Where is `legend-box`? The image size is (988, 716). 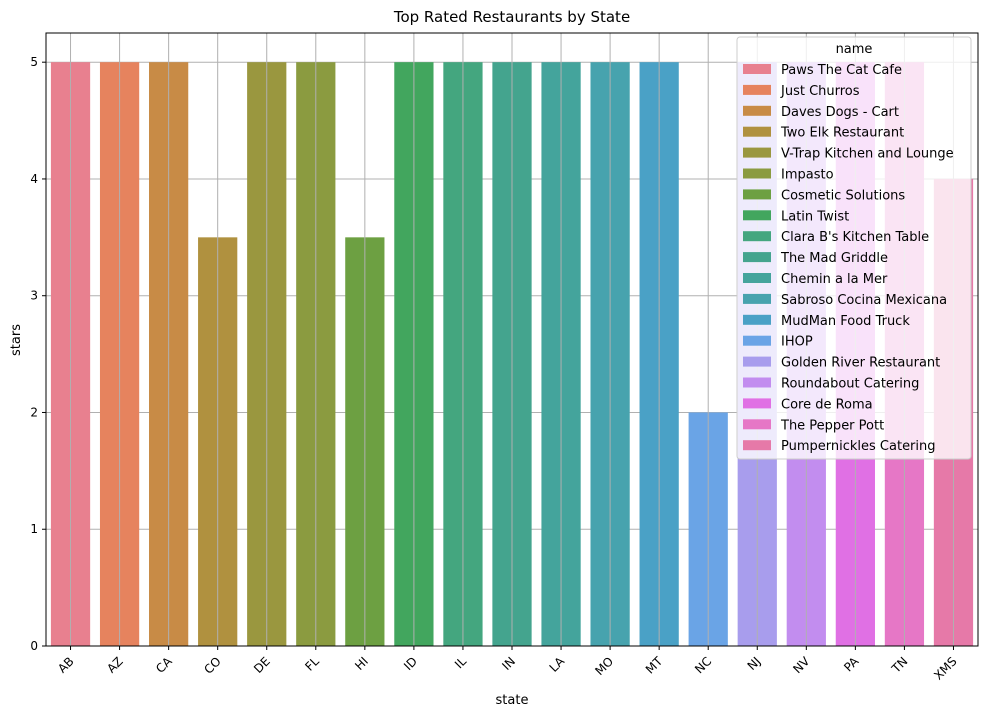 legend-box is located at coordinates (854, 248).